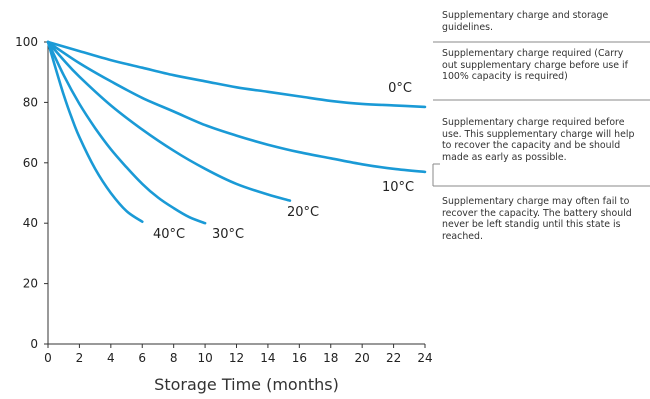 Image resolution: width=650 pixels, height=399 pixels. I want to click on x-tick-label: 18, so click(330, 358).